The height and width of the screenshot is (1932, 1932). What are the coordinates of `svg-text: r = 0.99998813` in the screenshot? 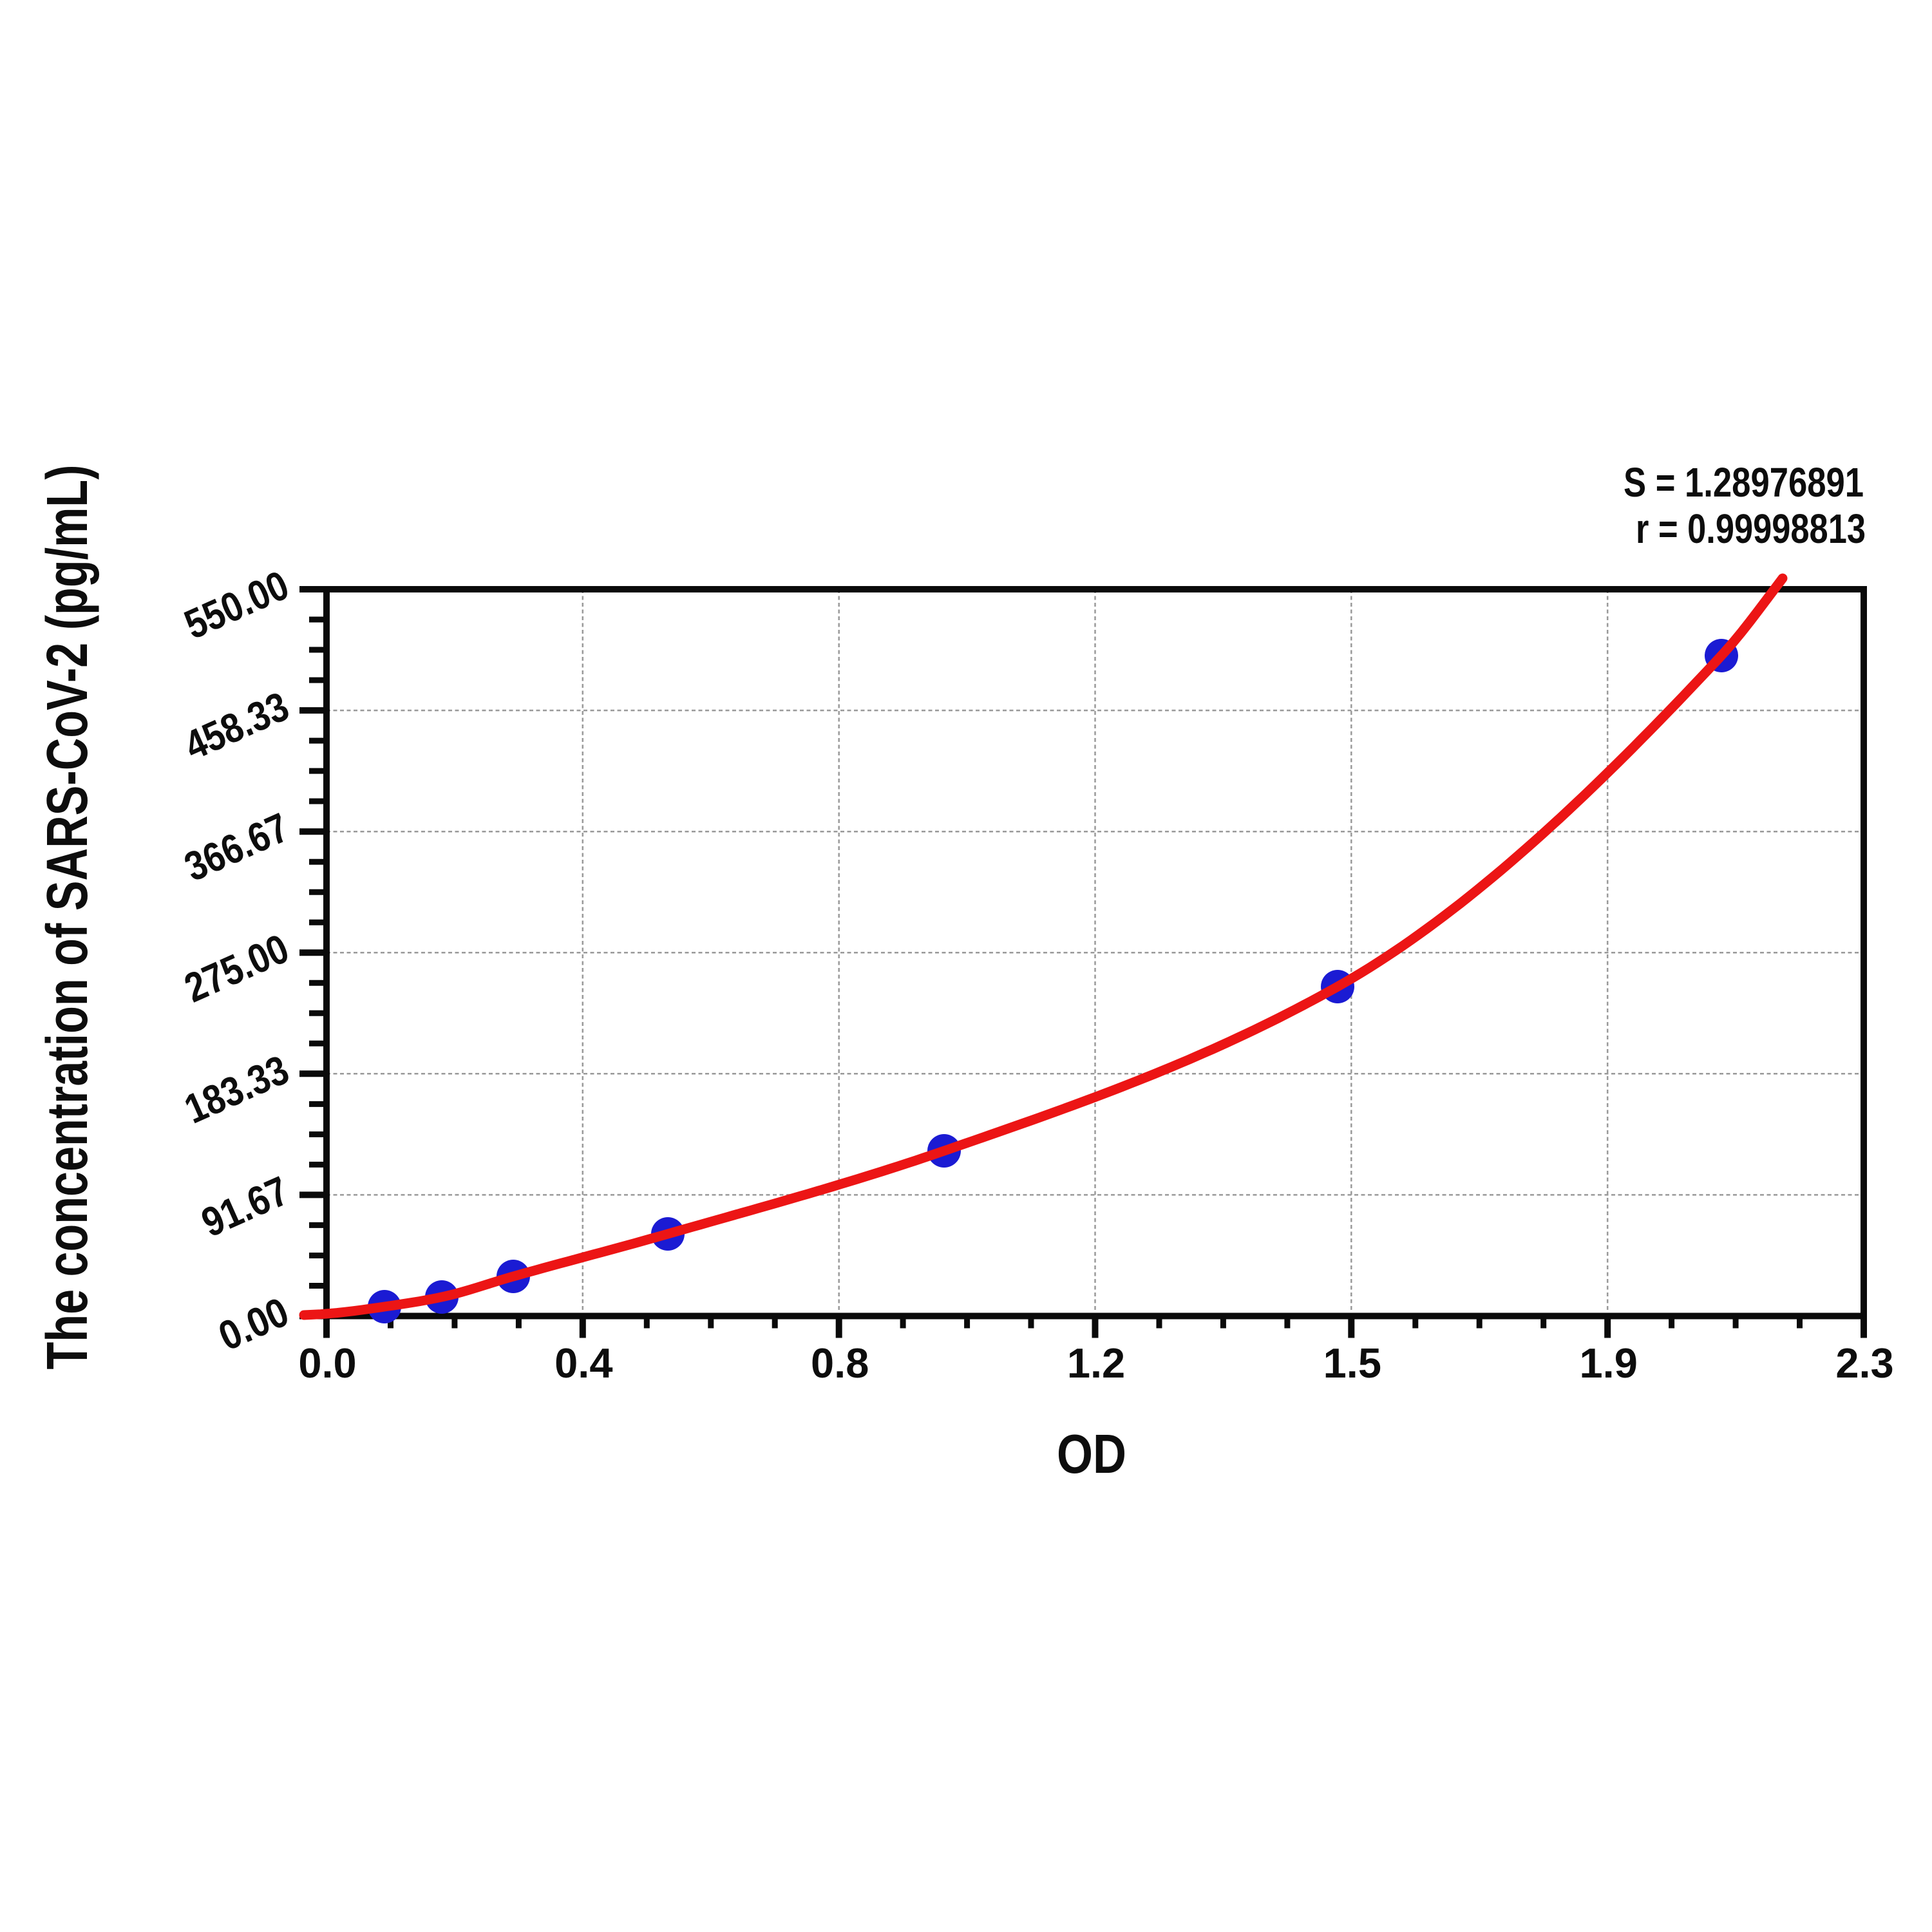 It's located at (1751, 529).